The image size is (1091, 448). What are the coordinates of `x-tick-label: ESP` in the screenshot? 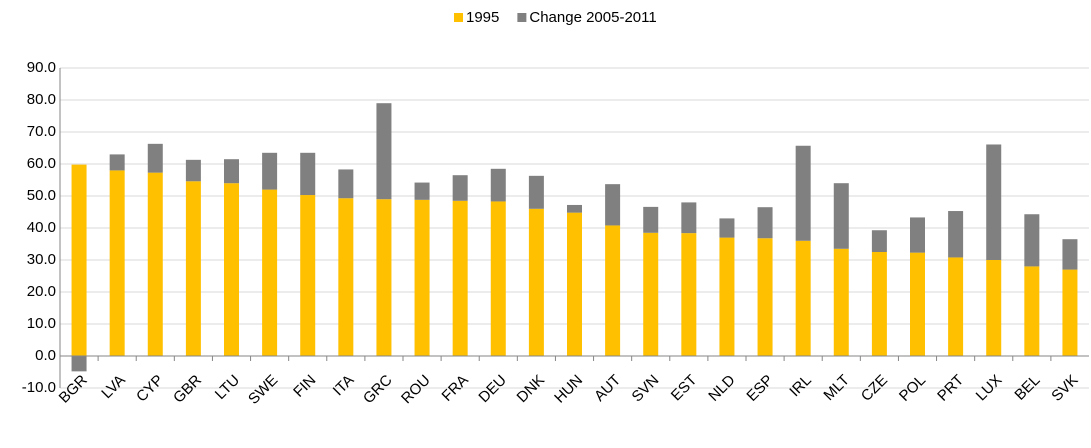 It's located at (759, 388).